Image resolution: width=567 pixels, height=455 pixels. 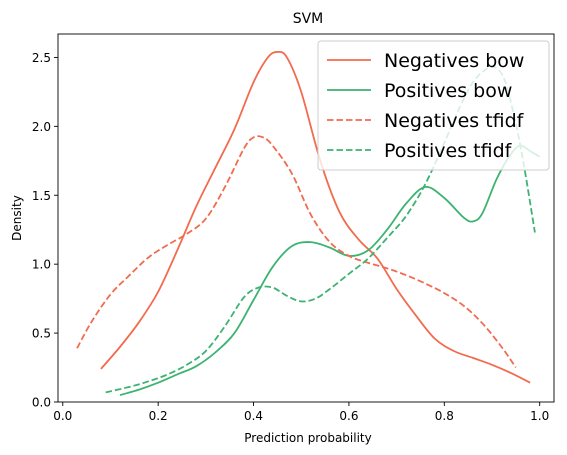 I want to click on x-axis-label: Prediction probability, so click(x=307, y=438).